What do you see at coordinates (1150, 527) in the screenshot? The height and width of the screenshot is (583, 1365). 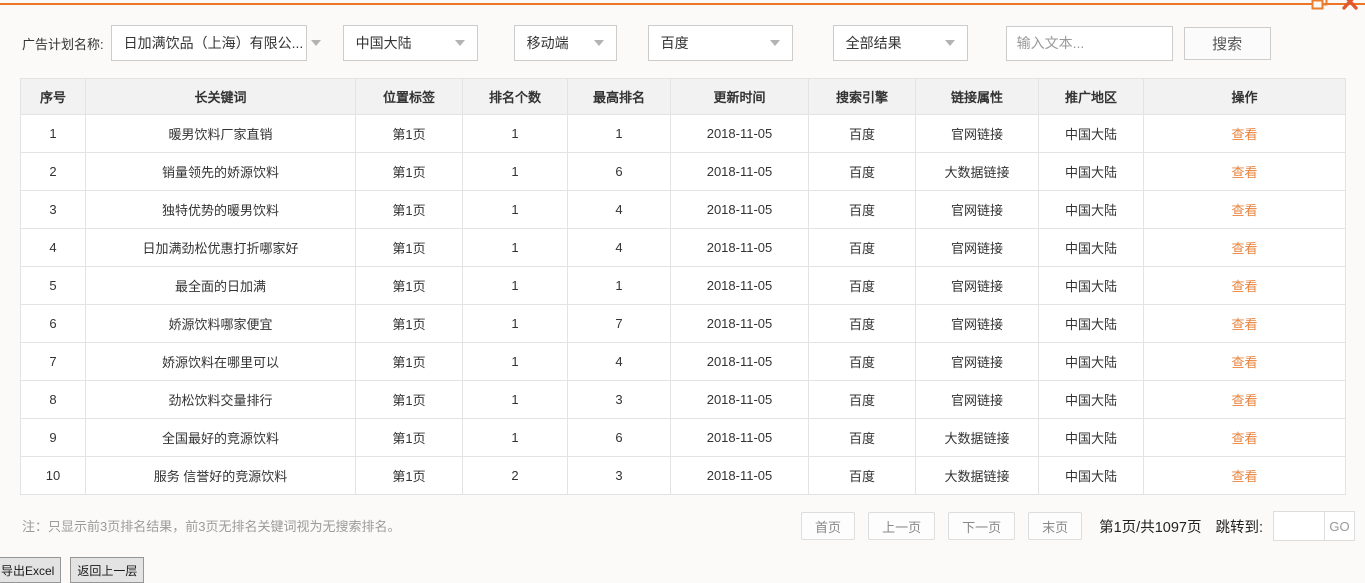 I see `page-status: 第1页/共1097页` at bounding box center [1150, 527].